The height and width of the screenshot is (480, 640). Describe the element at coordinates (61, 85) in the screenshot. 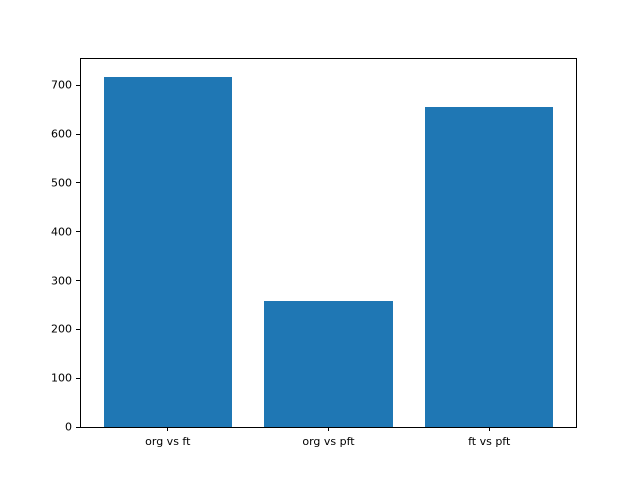

I see `y-axis-tick-label: 700` at that location.